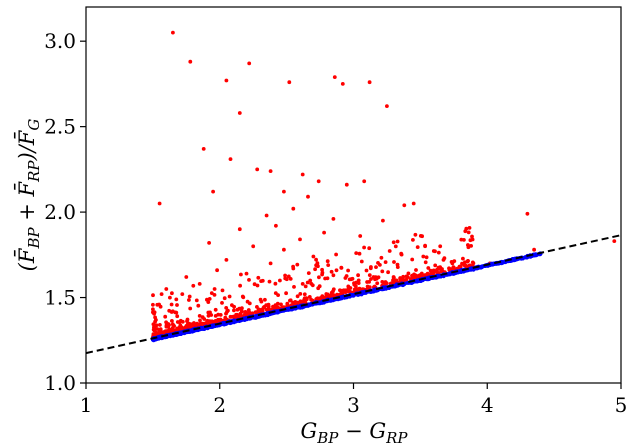 The height and width of the screenshot is (448, 628). What do you see at coordinates (621, 405) in the screenshot?
I see `x-tick-label: 5` at bounding box center [621, 405].